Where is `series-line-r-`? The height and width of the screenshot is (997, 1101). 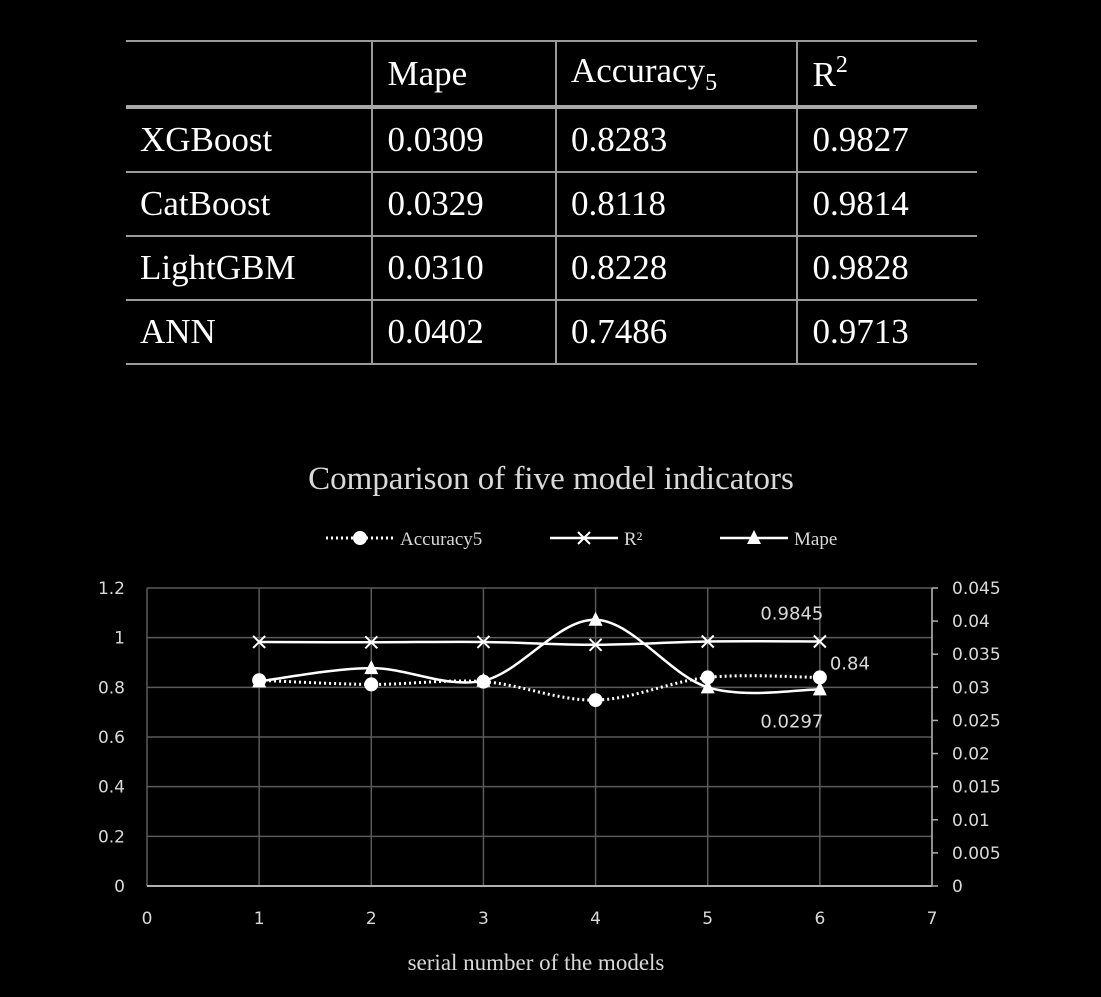 series-line-r- is located at coordinates (539, 643).